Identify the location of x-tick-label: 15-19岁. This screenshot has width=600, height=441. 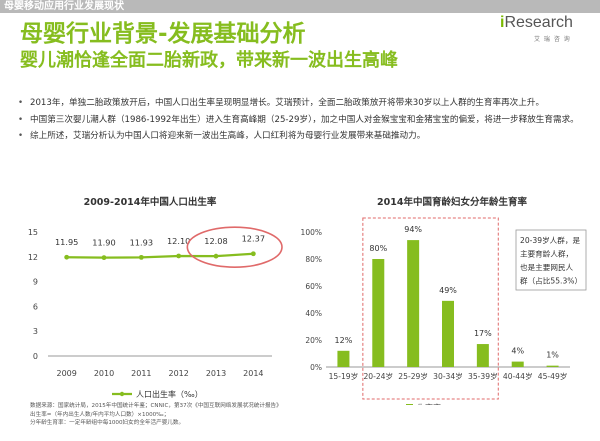
(344, 376).